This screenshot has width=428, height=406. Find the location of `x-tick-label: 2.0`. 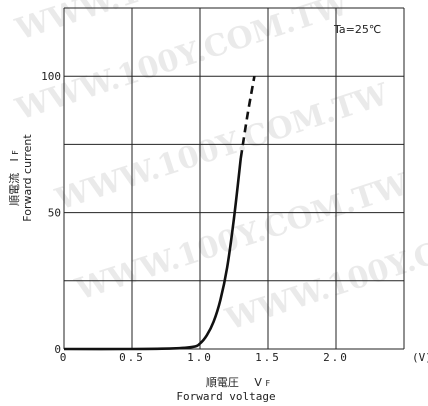

x-tick-label: 2.0 is located at coordinates (336, 357).